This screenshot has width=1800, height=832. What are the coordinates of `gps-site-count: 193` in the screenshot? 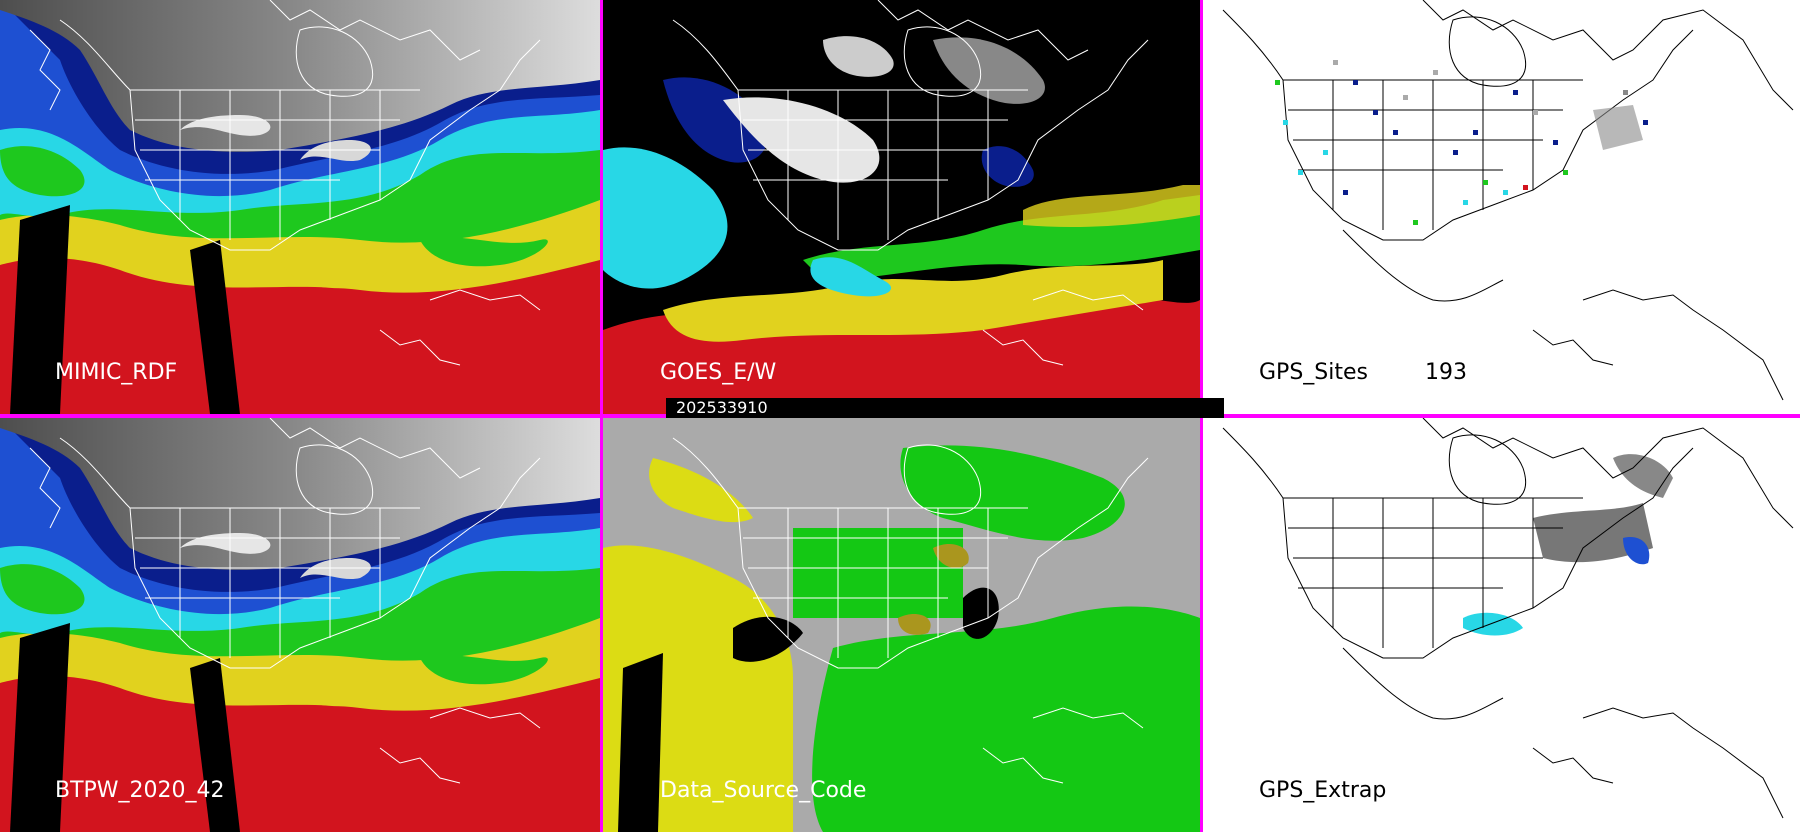 It's located at (1446, 372).